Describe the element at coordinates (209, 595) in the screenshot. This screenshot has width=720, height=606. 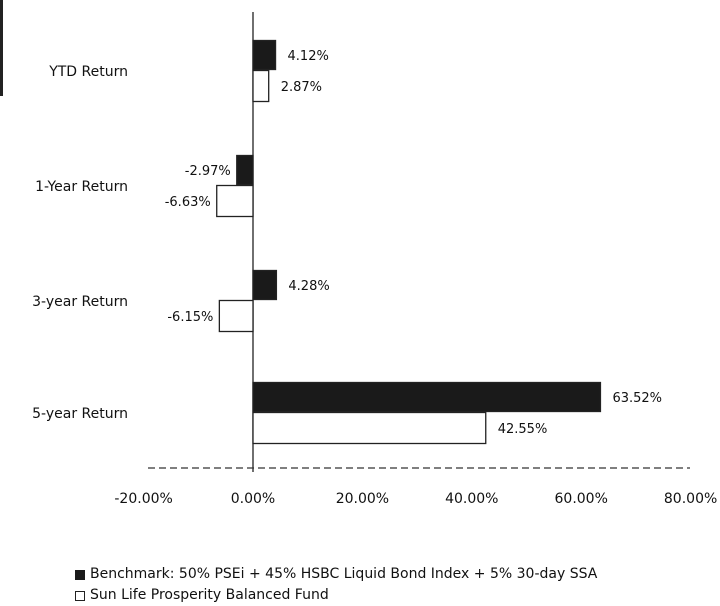
I see `legend-label-fund: Sun Life Prosperity Balanced Fund` at that location.